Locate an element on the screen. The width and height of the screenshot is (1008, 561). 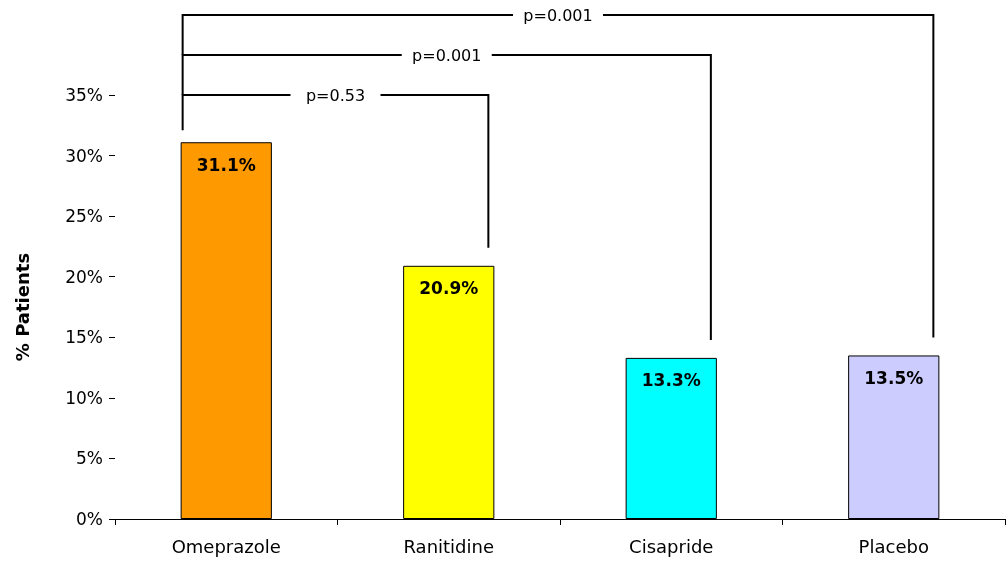
y-tick-label: 20% is located at coordinates (84, 276).